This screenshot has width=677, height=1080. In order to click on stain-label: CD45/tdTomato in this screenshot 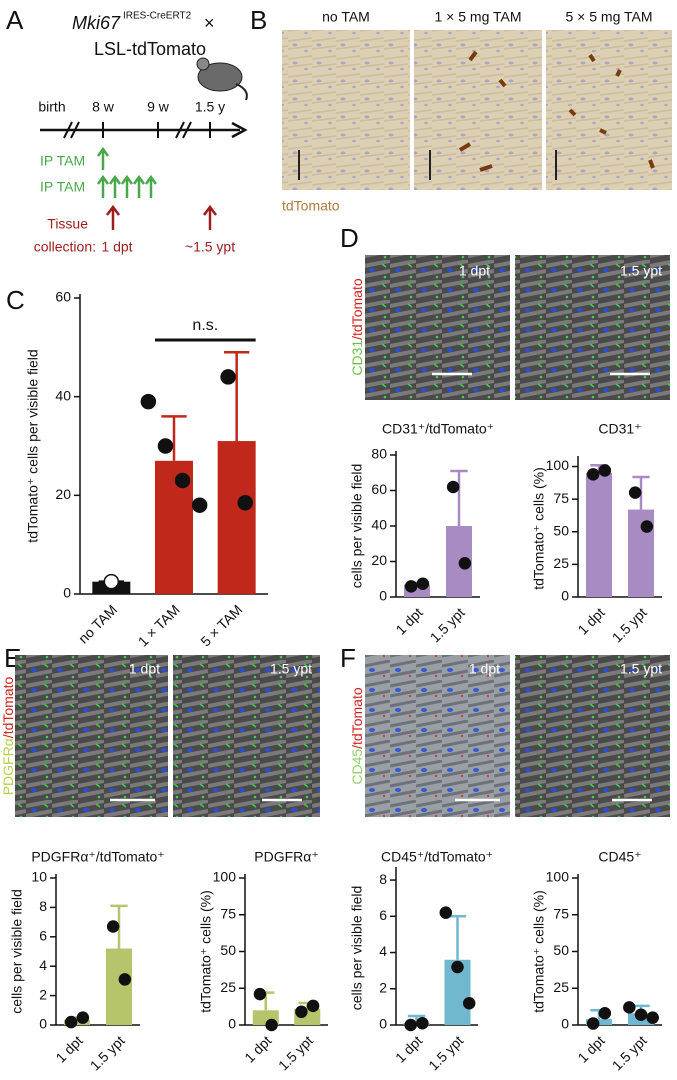, I will do `click(357, 735)`.